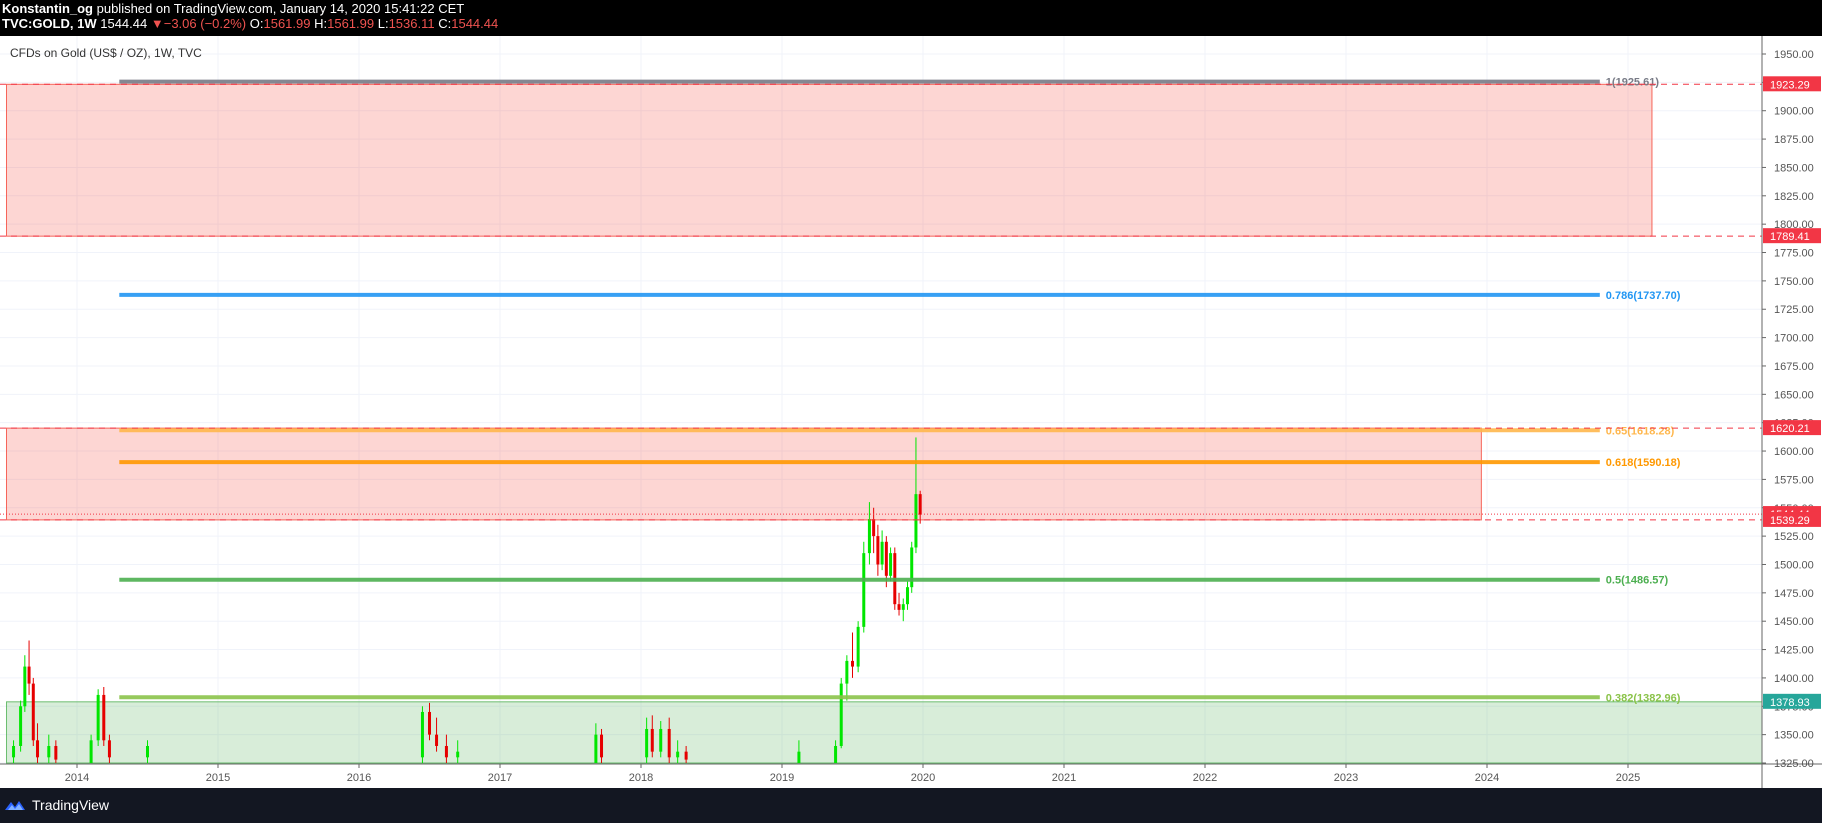  Describe the element at coordinates (1640, 431) in the screenshot. I see `fib-label-2: 0.65(1618.28)` at that location.